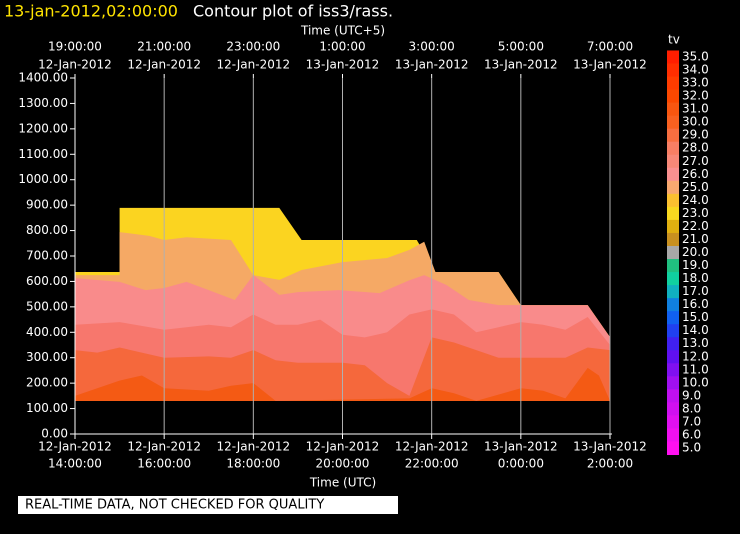 Image resolution: width=740 pixels, height=534 pixels. I want to click on colorbar-label: 22.0, so click(695, 226).